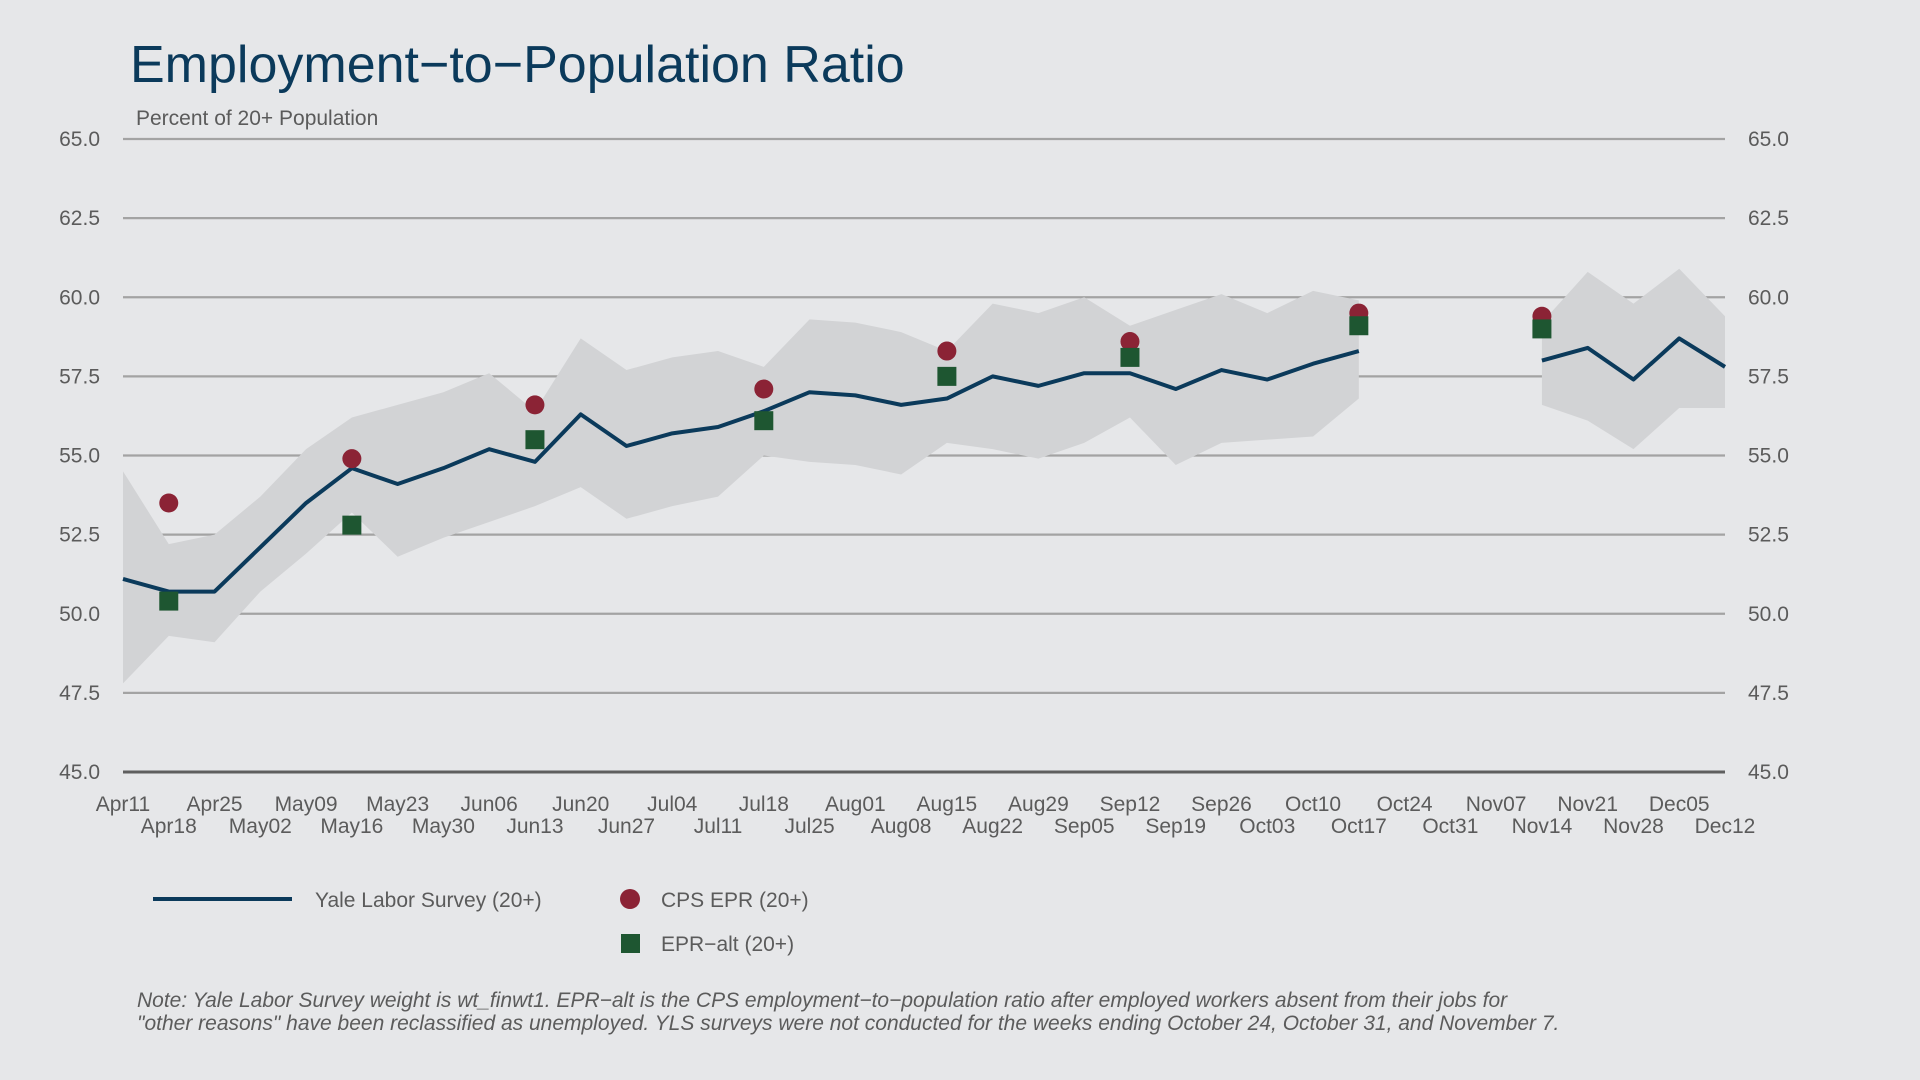  Describe the element at coordinates (260, 826) in the screenshot. I see `x-tick-label: May02` at that location.